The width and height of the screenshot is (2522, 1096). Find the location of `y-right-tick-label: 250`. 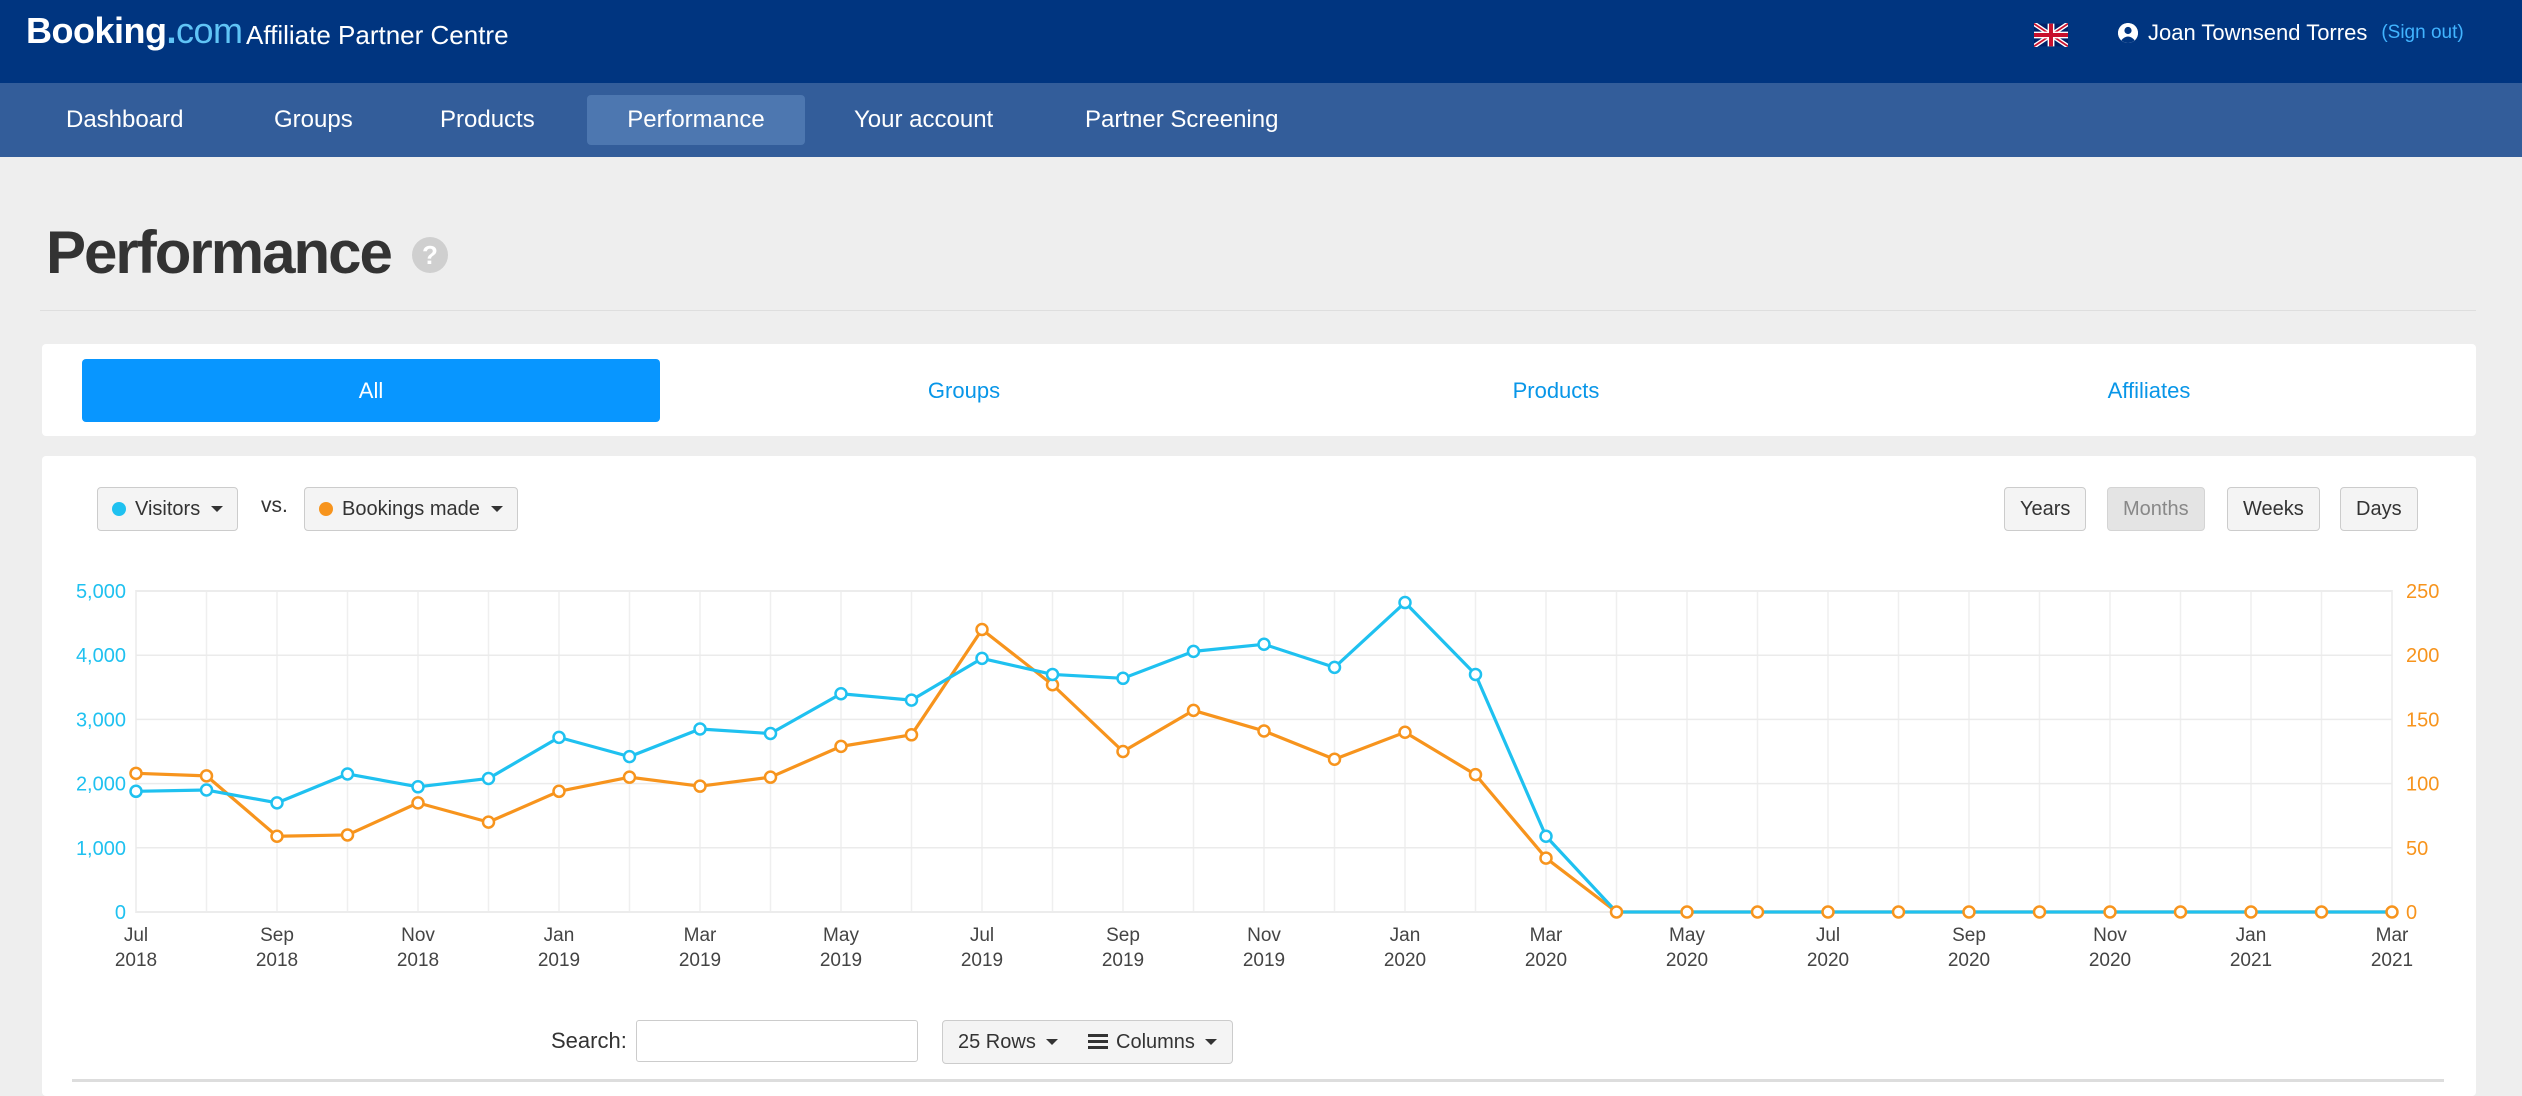

y-right-tick-label: 250 is located at coordinates (2422, 592).